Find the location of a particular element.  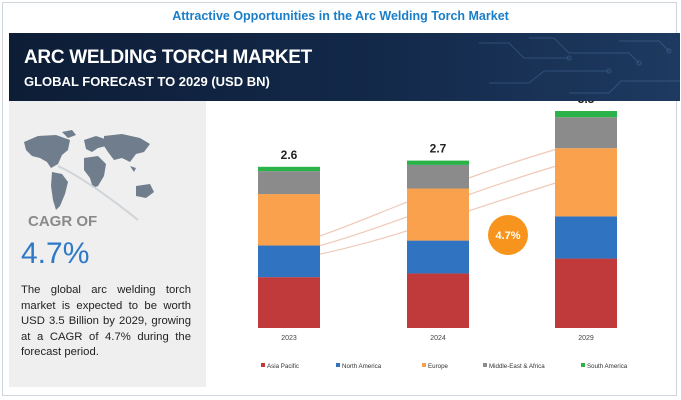

bar-segment-middle-east-africa-2024 is located at coordinates (438, 176).